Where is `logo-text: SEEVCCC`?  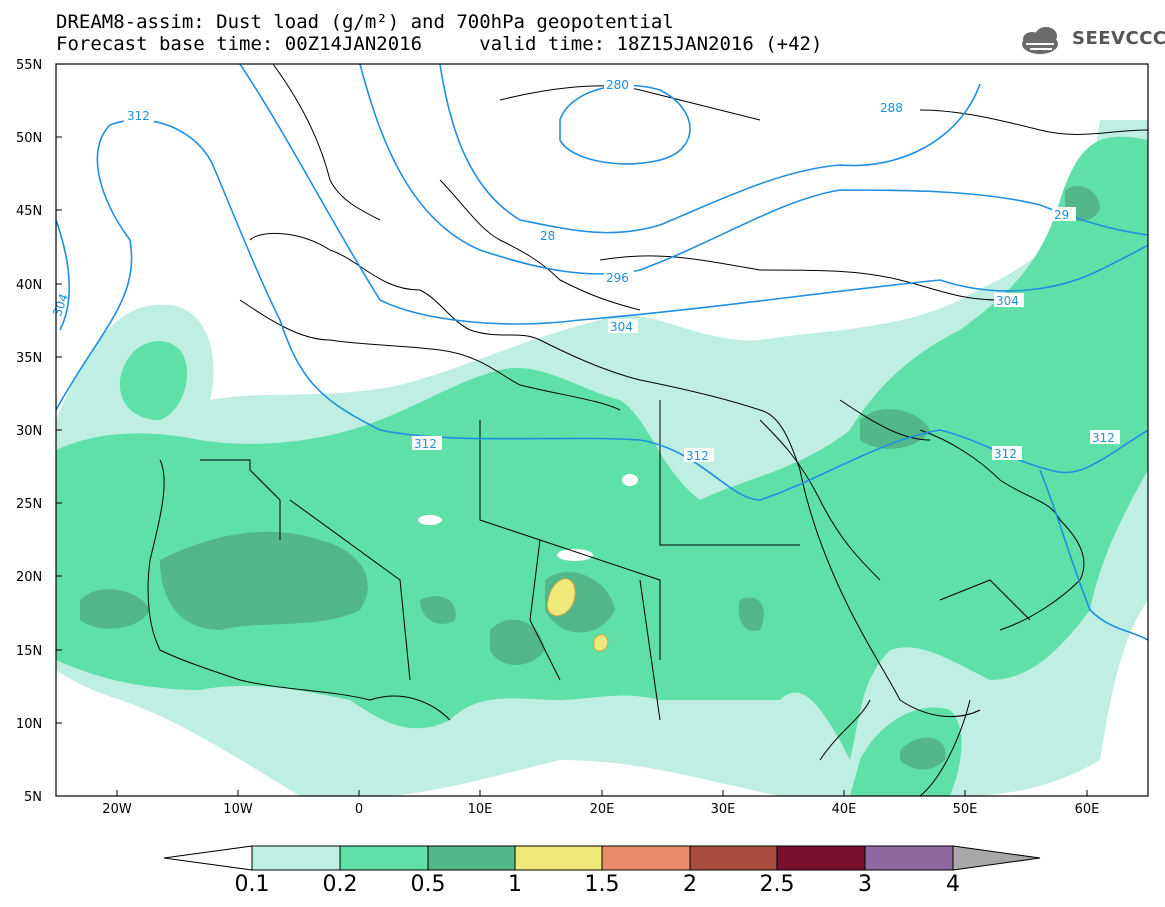
logo-text: SEEVCCC is located at coordinates (1118, 38).